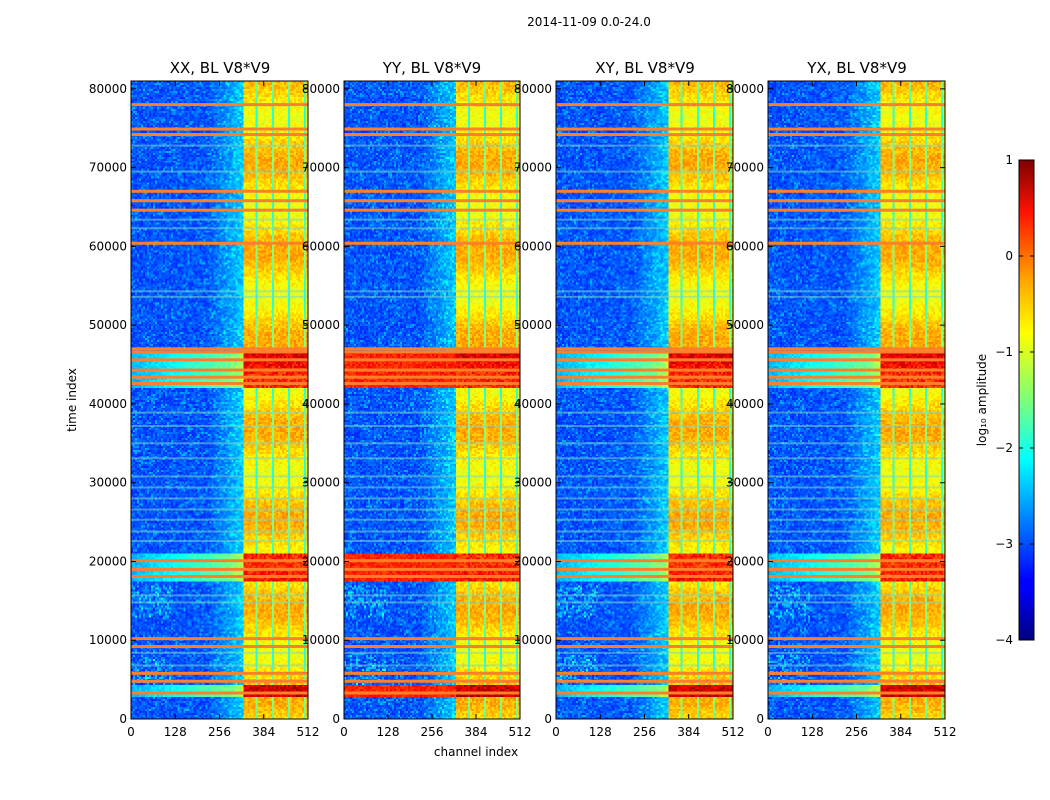 This screenshot has width=1050, height=800. What do you see at coordinates (856, 732) in the screenshot?
I see `x-tick-label-yx-2: 256` at bounding box center [856, 732].